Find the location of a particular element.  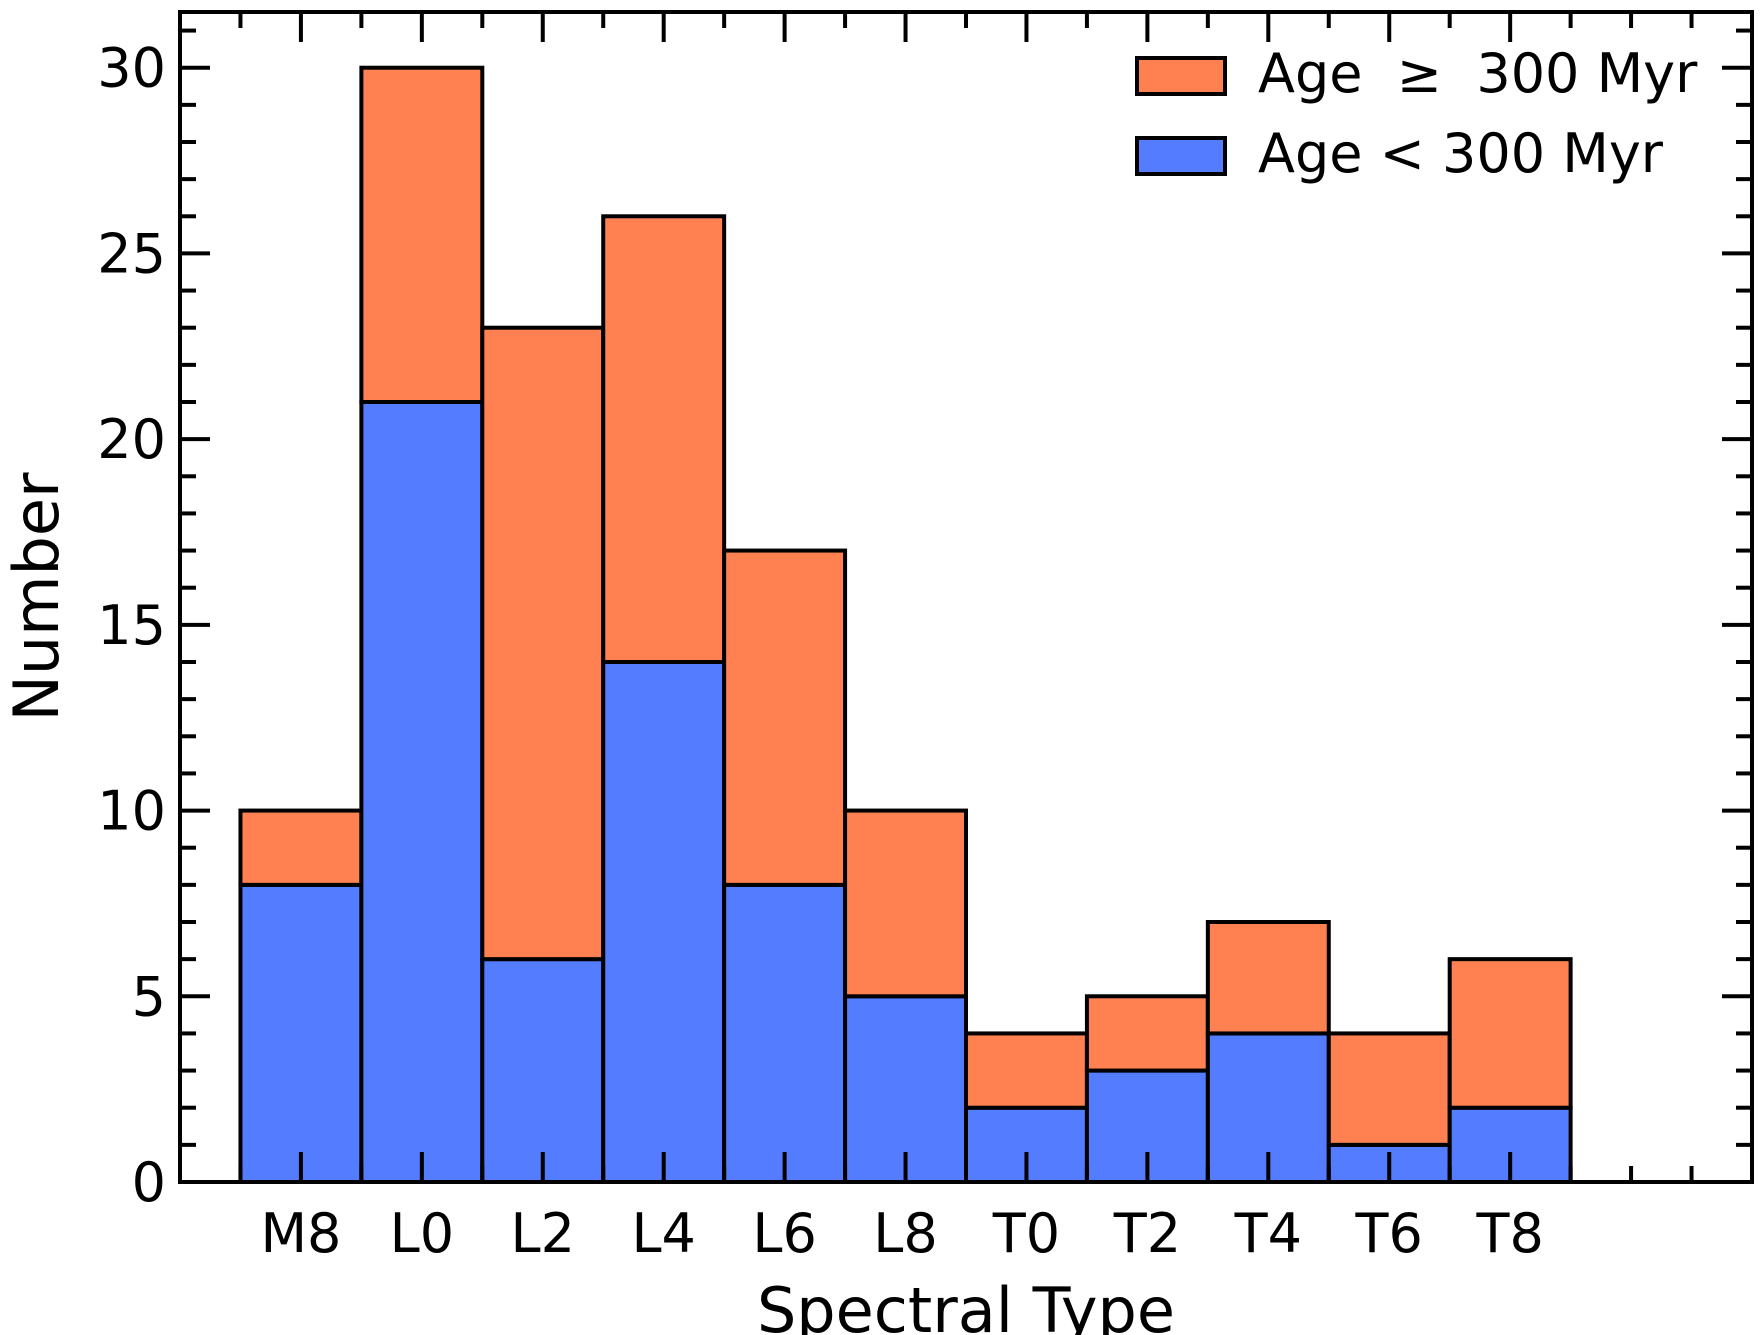

x-axis-title: Spectral Type is located at coordinates (966, 1304).